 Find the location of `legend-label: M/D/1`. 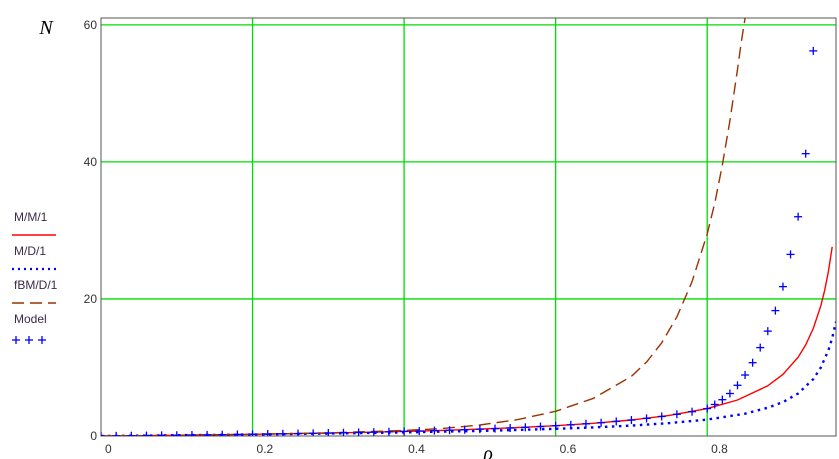

legend-label: M/D/1 is located at coordinates (30, 251).